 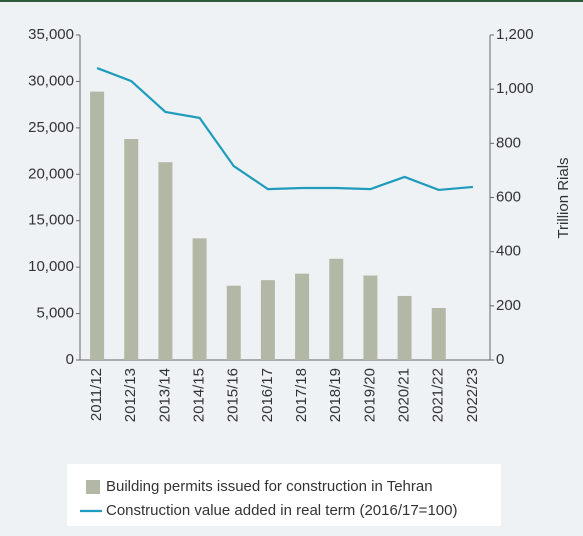 What do you see at coordinates (267, 395) in the screenshot?
I see `x-tick-label: 2016/17` at bounding box center [267, 395].